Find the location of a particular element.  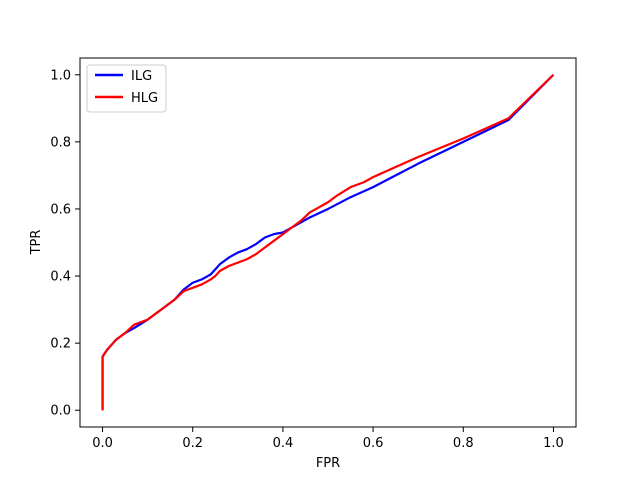

y-tick-label: 0.0 is located at coordinates (60, 411).